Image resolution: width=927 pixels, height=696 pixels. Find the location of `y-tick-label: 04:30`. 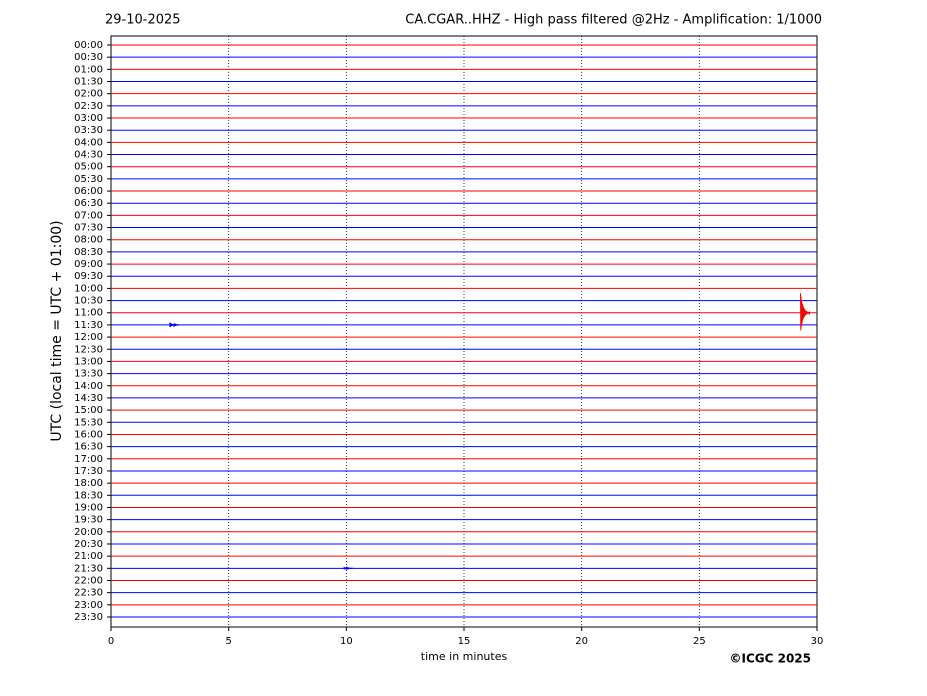

y-tick-label: 04:30 is located at coordinates (88, 155).